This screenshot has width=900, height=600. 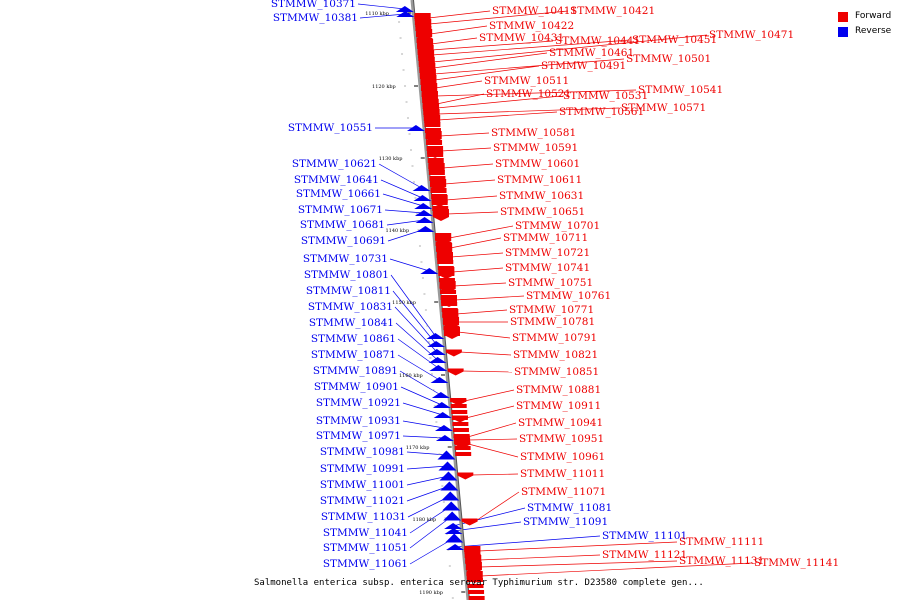 What do you see at coordinates (338, 194) in the screenshot?
I see `reverse-gene-label: STMMW_10661` at bounding box center [338, 194].